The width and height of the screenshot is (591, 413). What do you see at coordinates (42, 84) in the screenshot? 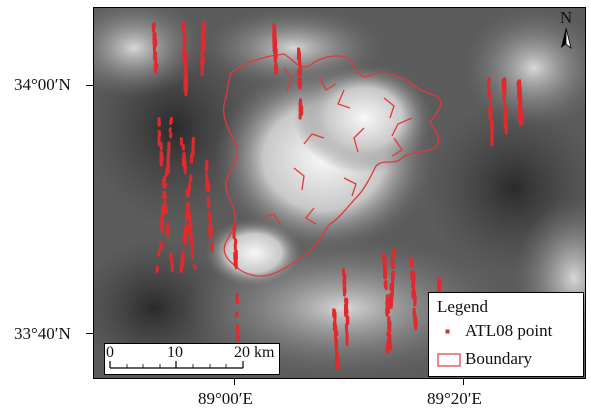
I see `lat-label-34-00: 34°00′N` at bounding box center [42, 84].